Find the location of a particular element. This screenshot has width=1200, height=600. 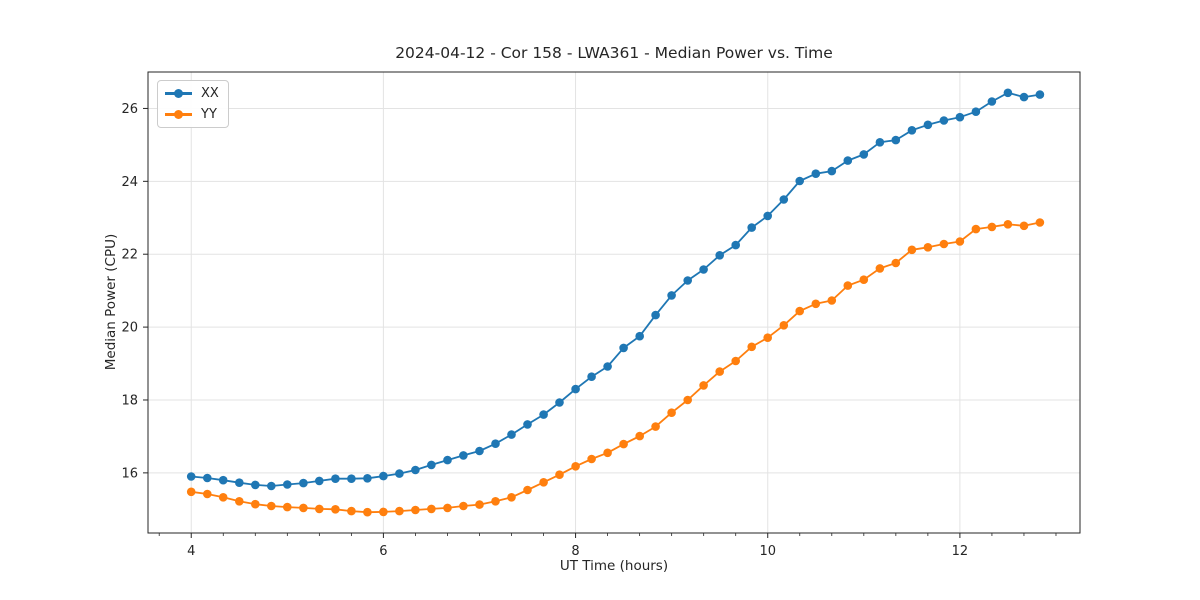

x-axis-label: UT Time (hours) is located at coordinates (614, 566).